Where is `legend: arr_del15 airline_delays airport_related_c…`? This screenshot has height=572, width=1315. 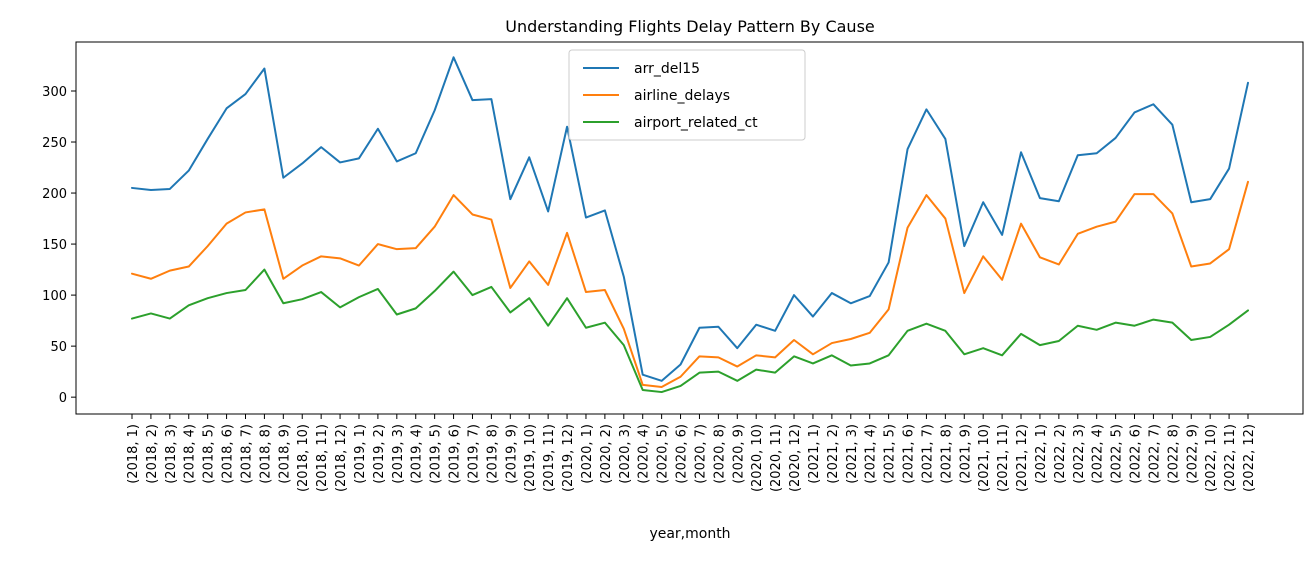 legend: arr_del15 airline_delays airport_related_c… is located at coordinates (687, 95).